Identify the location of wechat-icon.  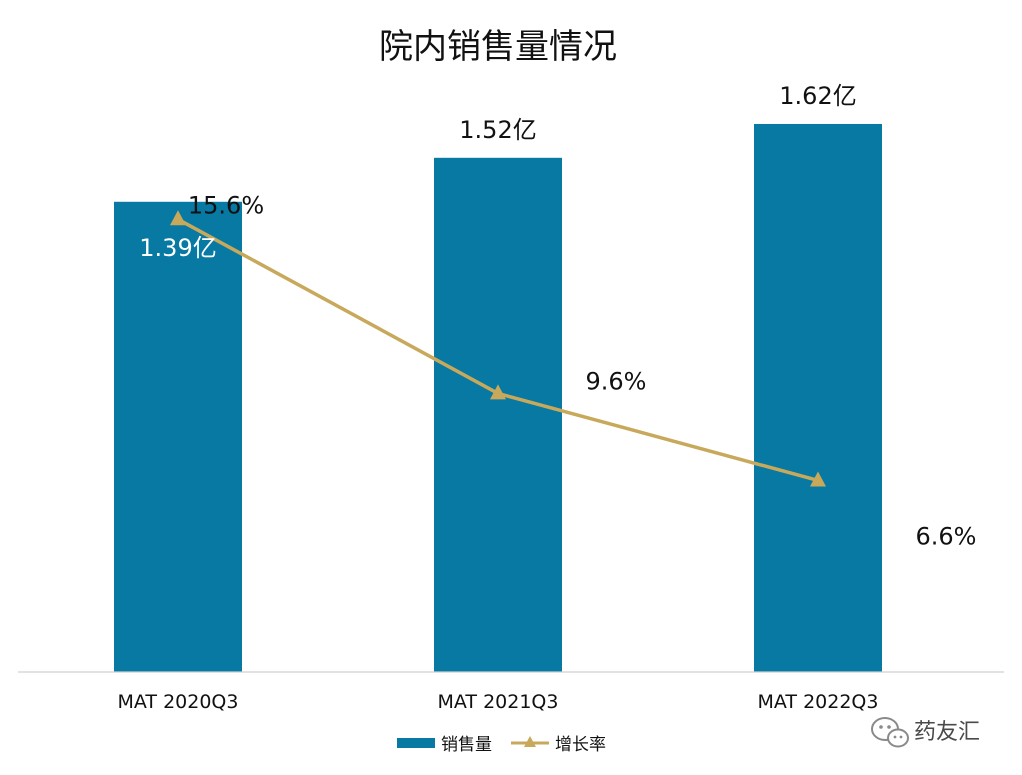
(890, 732).